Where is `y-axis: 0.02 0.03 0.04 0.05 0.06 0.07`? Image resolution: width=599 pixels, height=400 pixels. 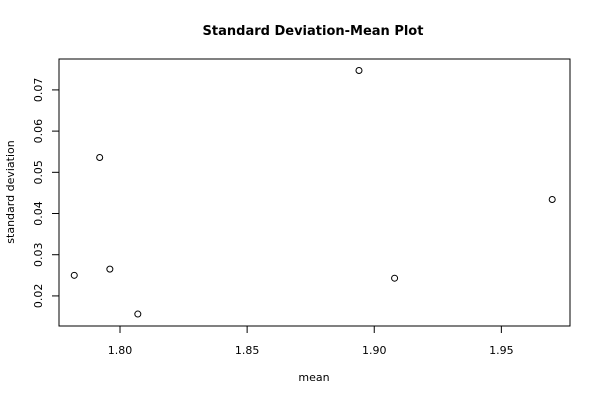
y-axis: 0.02 0.03 0.04 0.05 0.06 0.07 is located at coordinates (46, 193).